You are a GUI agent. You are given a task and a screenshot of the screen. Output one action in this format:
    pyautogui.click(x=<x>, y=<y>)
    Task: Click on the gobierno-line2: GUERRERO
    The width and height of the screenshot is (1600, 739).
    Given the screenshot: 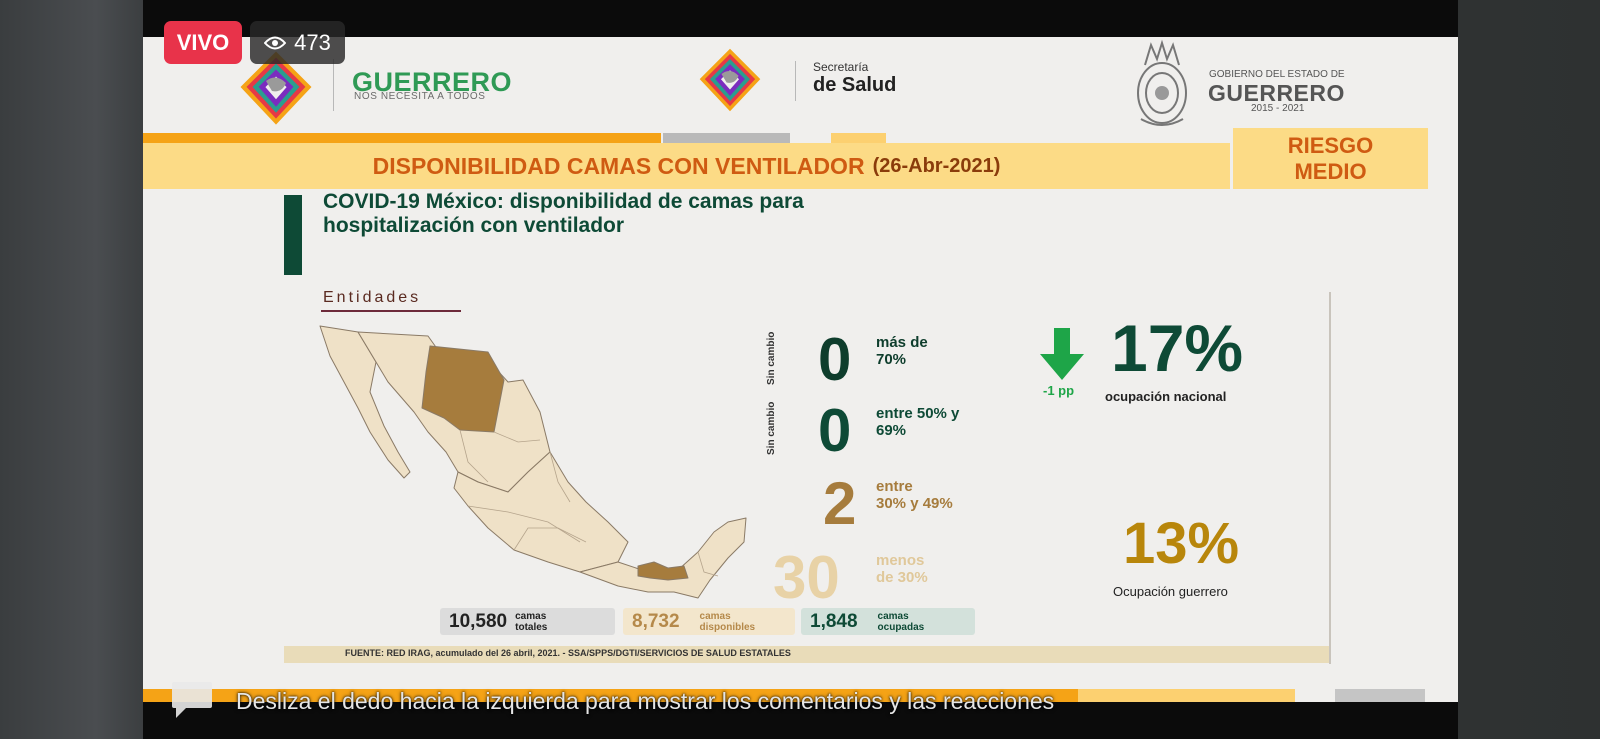 What is the action you would take?
    pyautogui.click(x=1276, y=93)
    